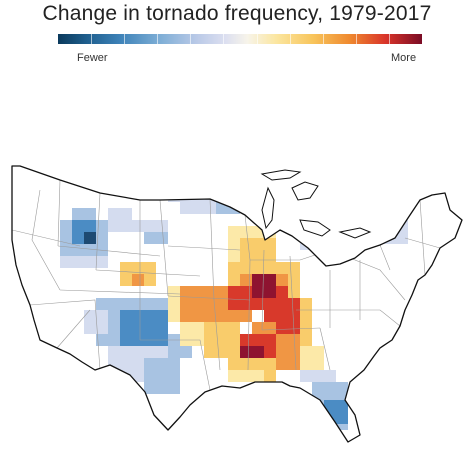 This screenshot has width=474, height=459. What do you see at coordinates (237, 13) in the screenshot?
I see `map-title: Change in tornado frequency, 1979-2017` at bounding box center [237, 13].